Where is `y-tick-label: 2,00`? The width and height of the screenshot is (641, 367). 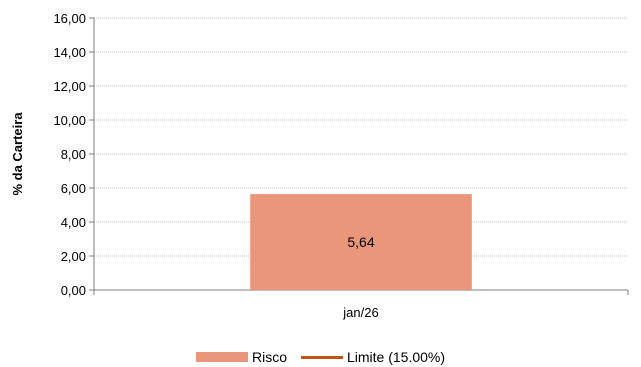 y-tick-label: 2,00 is located at coordinates (73, 256).